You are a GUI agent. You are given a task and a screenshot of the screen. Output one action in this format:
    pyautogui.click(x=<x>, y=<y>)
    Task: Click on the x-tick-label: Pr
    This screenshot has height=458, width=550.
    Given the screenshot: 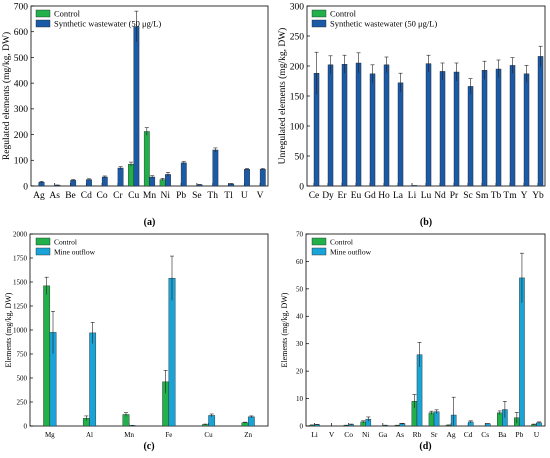 What is the action you would take?
    pyautogui.click(x=454, y=196)
    